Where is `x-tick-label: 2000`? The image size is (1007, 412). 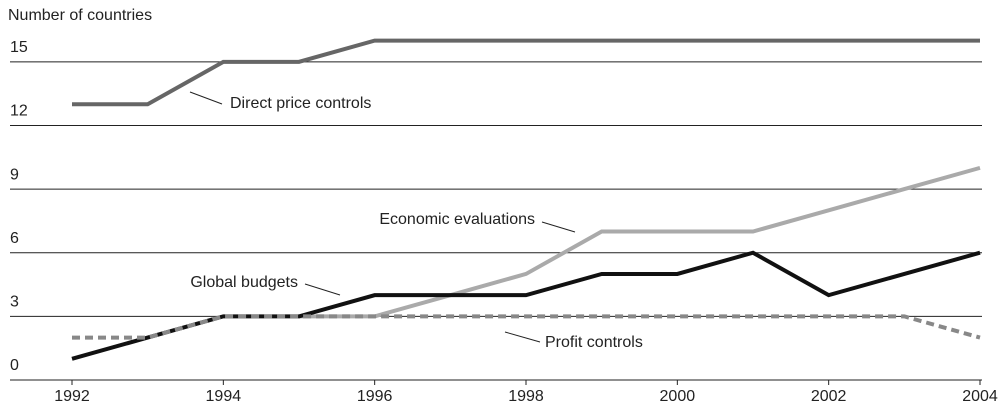
x-tick-label: 2000 is located at coordinates (678, 396).